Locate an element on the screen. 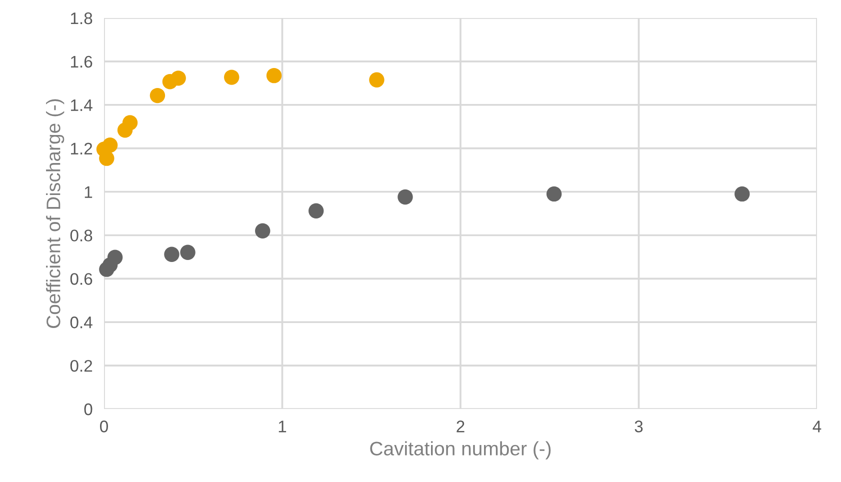 The height and width of the screenshot is (482, 841). y-tick-label: 1.2 is located at coordinates (81, 148).